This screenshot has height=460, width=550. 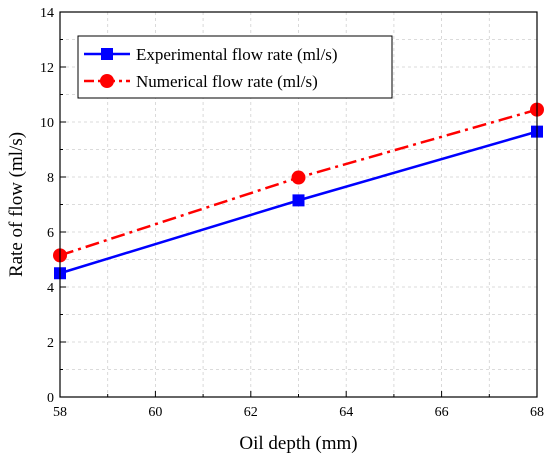 I want to click on legend-item: Numerical flow rate (ml/s), so click(x=201, y=81).